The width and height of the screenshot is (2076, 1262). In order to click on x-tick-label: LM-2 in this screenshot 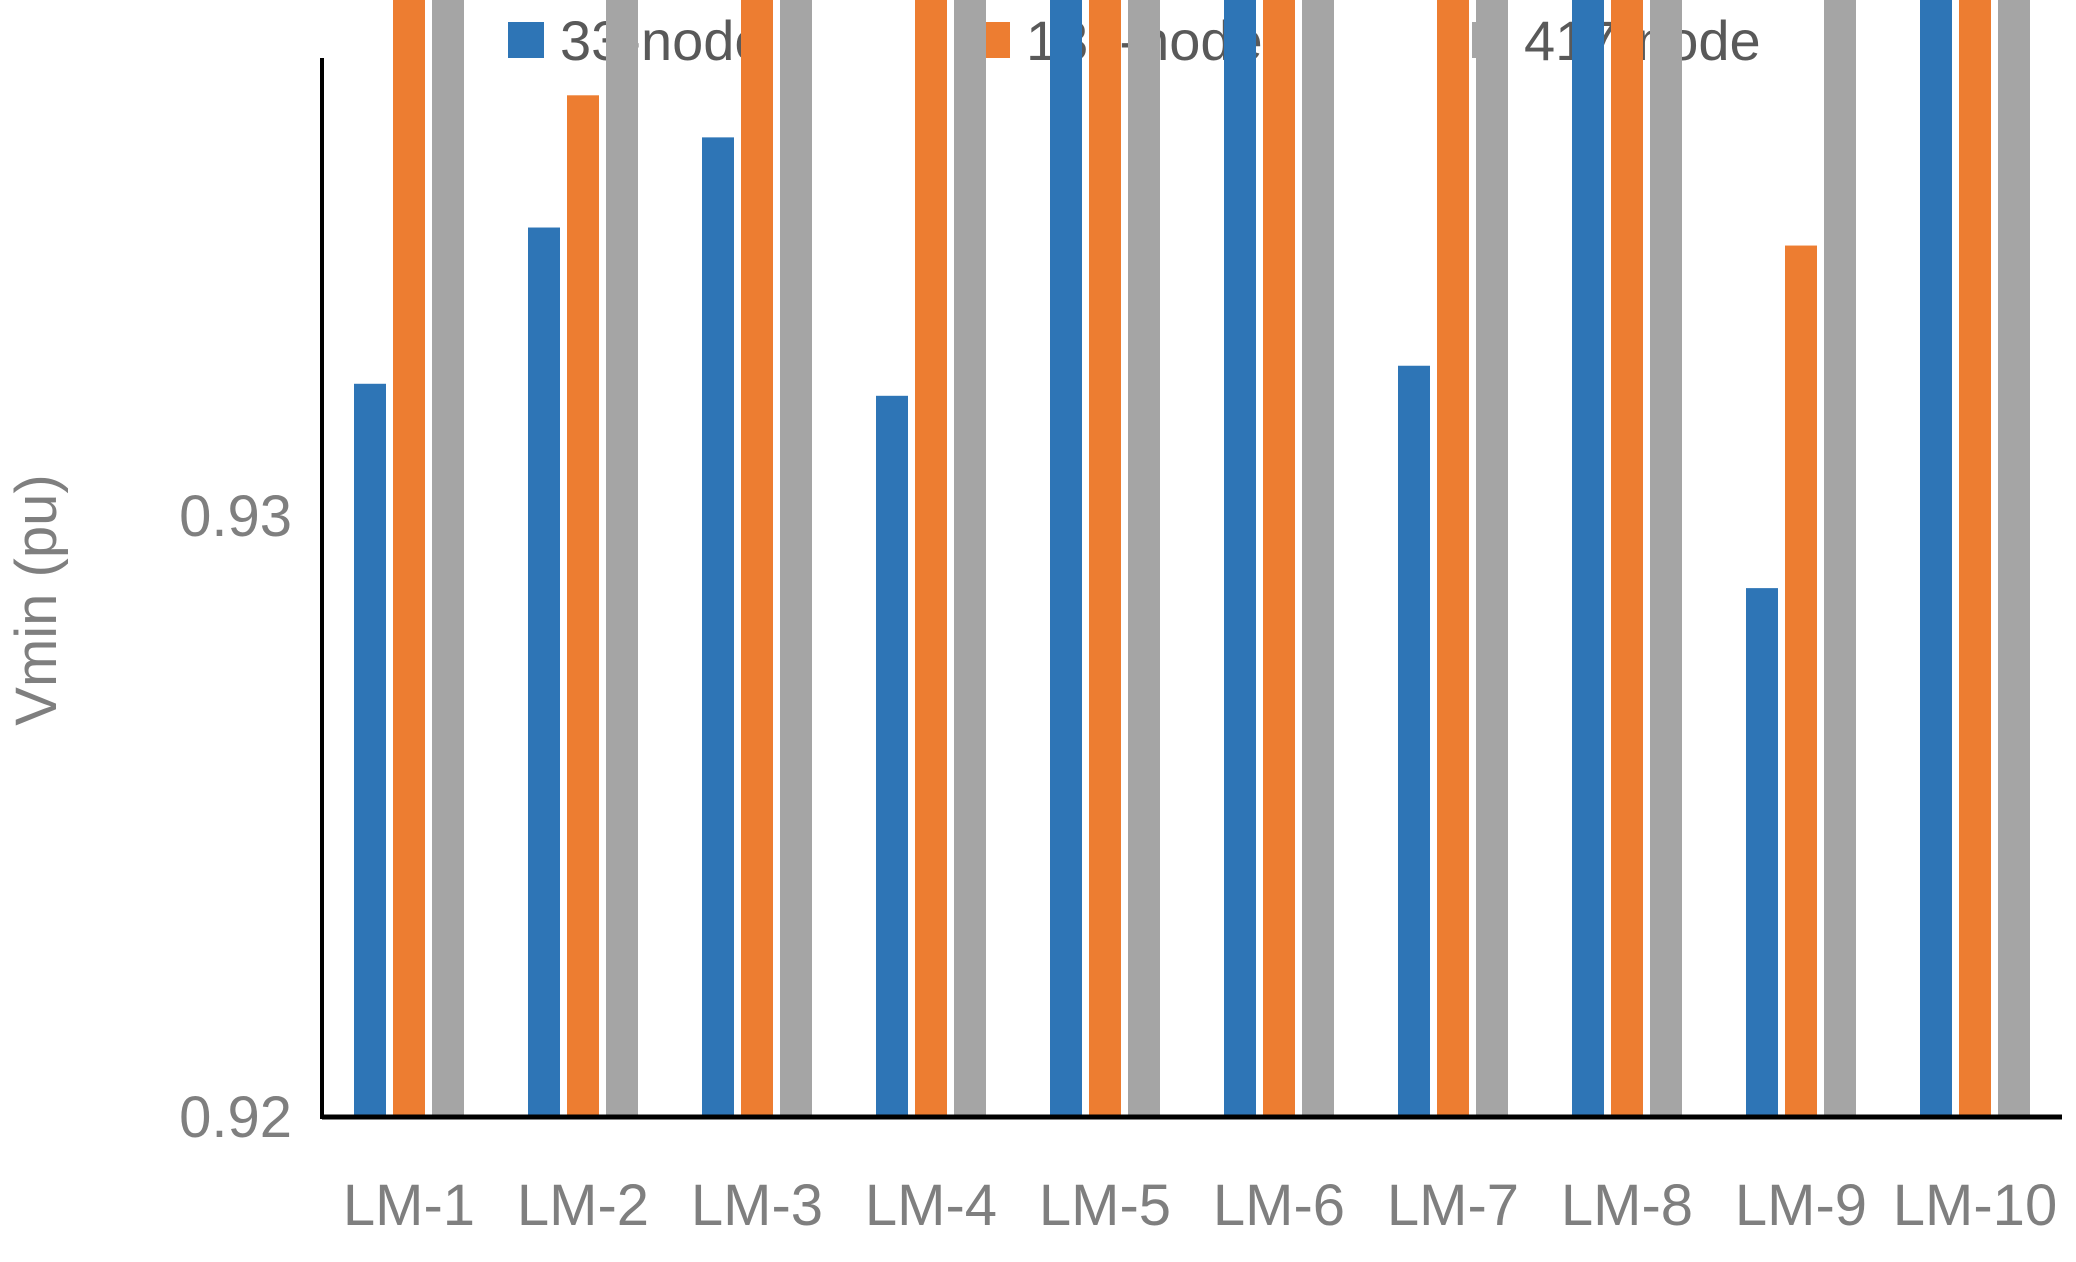, I will do `click(583, 1205)`.